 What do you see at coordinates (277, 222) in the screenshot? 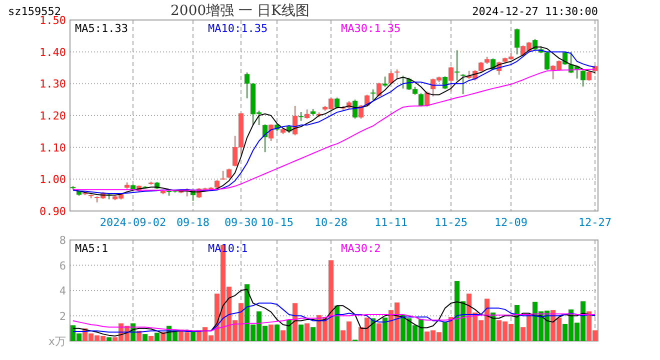
I see `x-tick-label: 10-15` at bounding box center [277, 222].